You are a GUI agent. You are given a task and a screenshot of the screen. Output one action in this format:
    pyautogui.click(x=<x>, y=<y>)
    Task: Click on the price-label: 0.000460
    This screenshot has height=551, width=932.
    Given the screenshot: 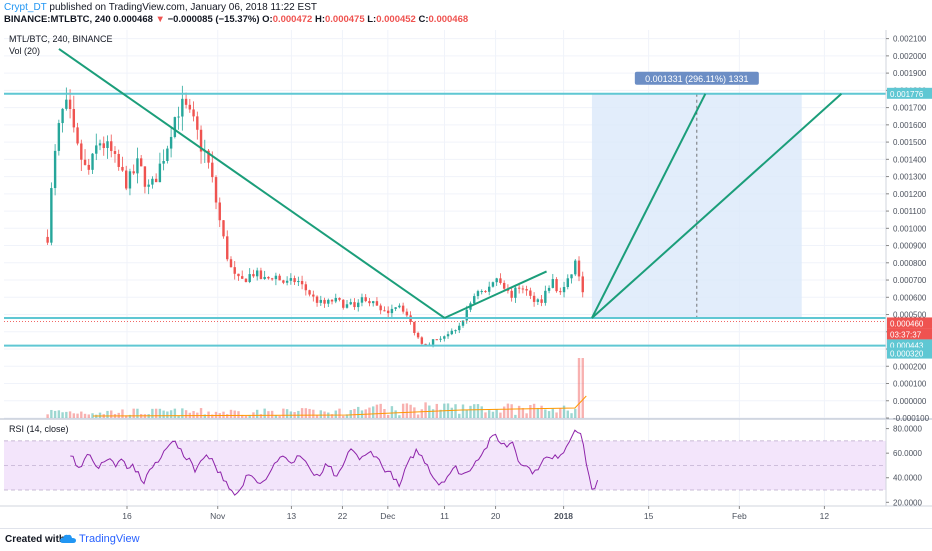 What is the action you would take?
    pyautogui.click(x=907, y=323)
    